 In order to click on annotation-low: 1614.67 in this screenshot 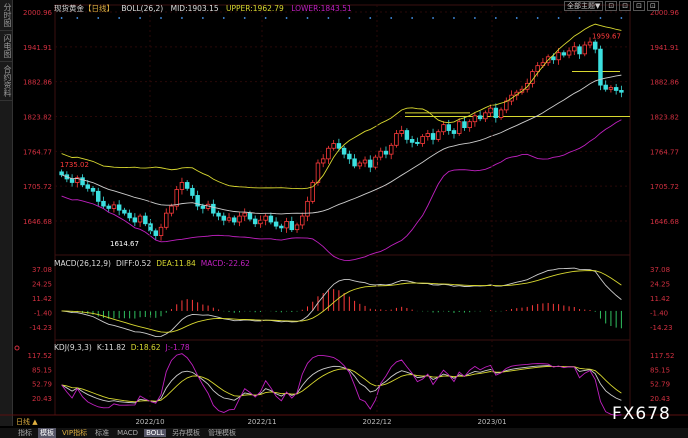, I will do `click(124, 244)`.